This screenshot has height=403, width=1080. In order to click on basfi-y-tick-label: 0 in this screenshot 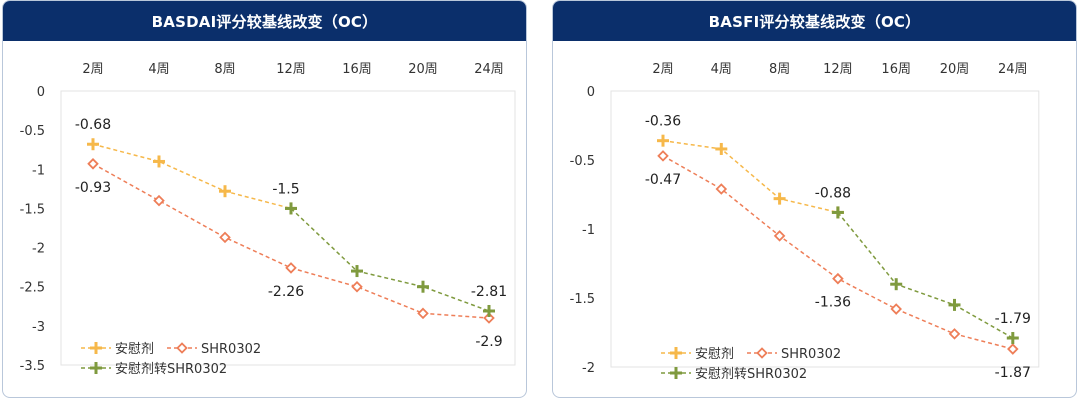, I will do `click(591, 92)`.